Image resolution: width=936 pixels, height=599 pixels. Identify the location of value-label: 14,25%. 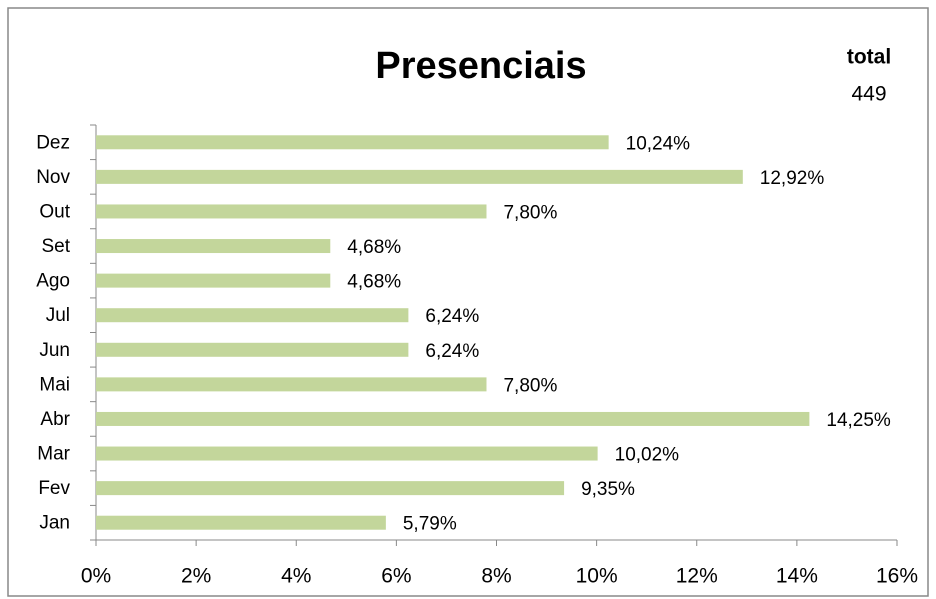
(858, 420).